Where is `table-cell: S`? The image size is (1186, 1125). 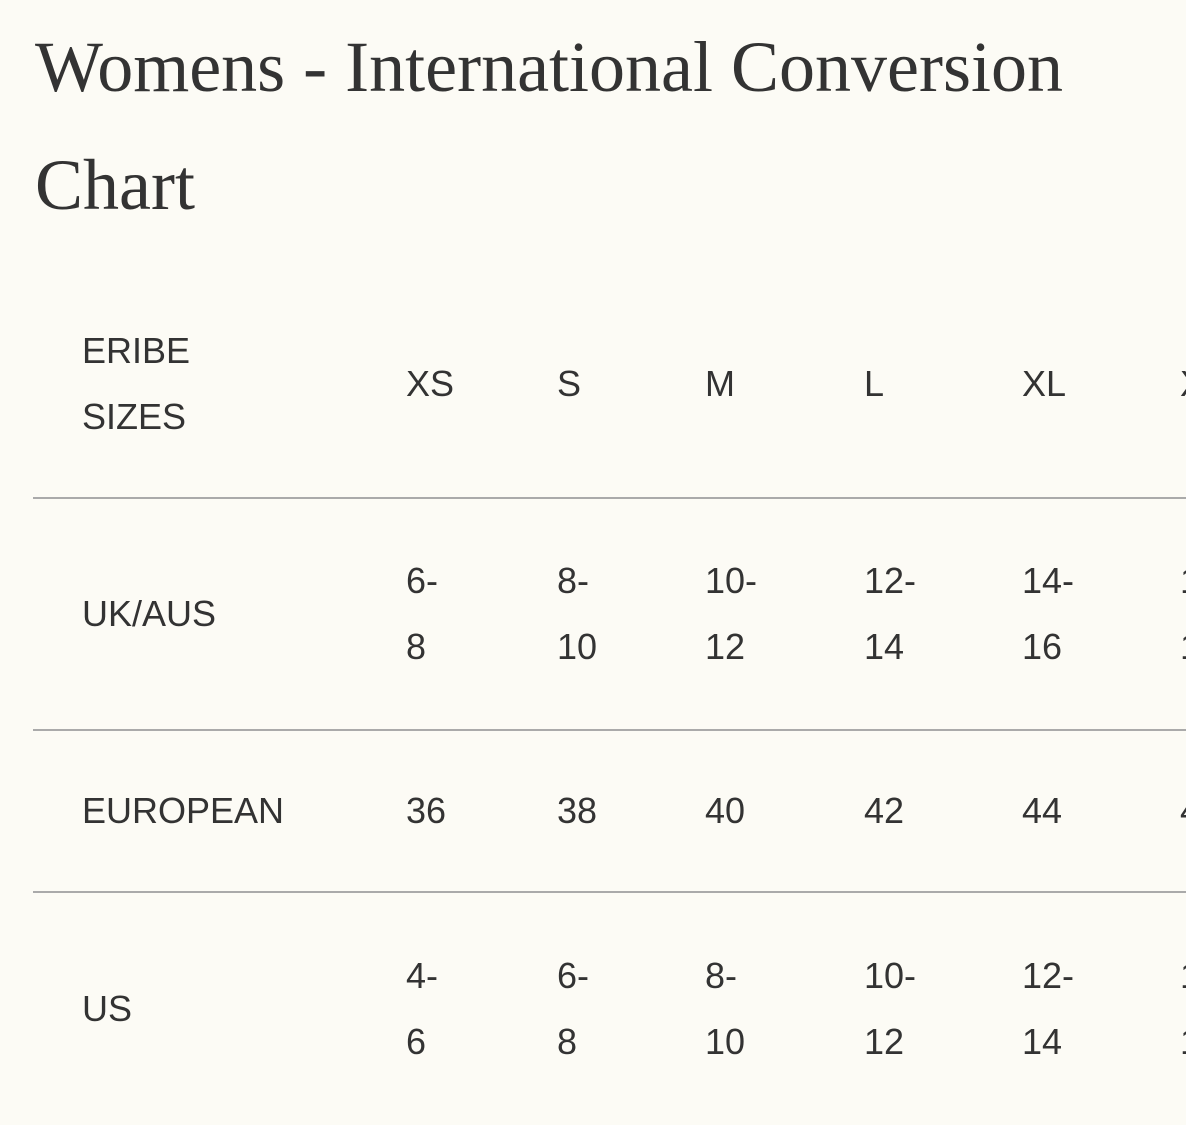
table-cell: S is located at coordinates (569, 383).